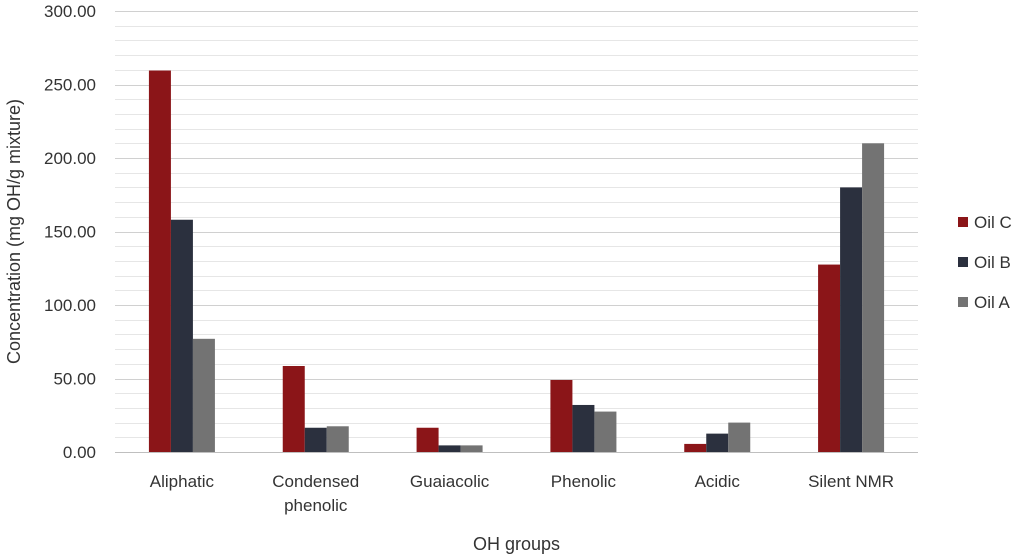 The width and height of the screenshot is (1018, 559). What do you see at coordinates (70, 11) in the screenshot?
I see `y-tick-label: 300.00` at bounding box center [70, 11].